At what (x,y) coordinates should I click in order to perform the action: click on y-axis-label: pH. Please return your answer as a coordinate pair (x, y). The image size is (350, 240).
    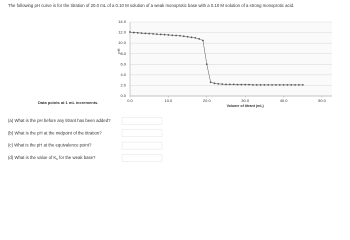
    Looking at the image, I should click on (118, 50).